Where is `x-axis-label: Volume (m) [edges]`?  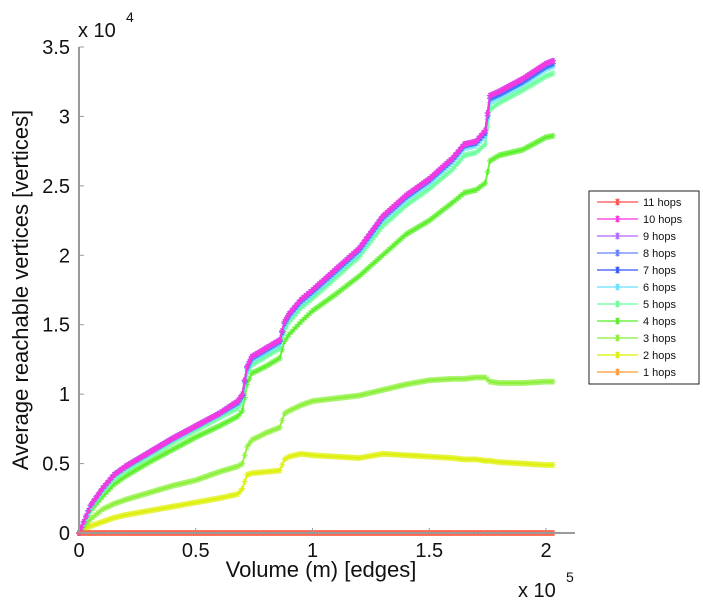 x-axis-label: Volume (m) [edges] is located at coordinates (321, 569).